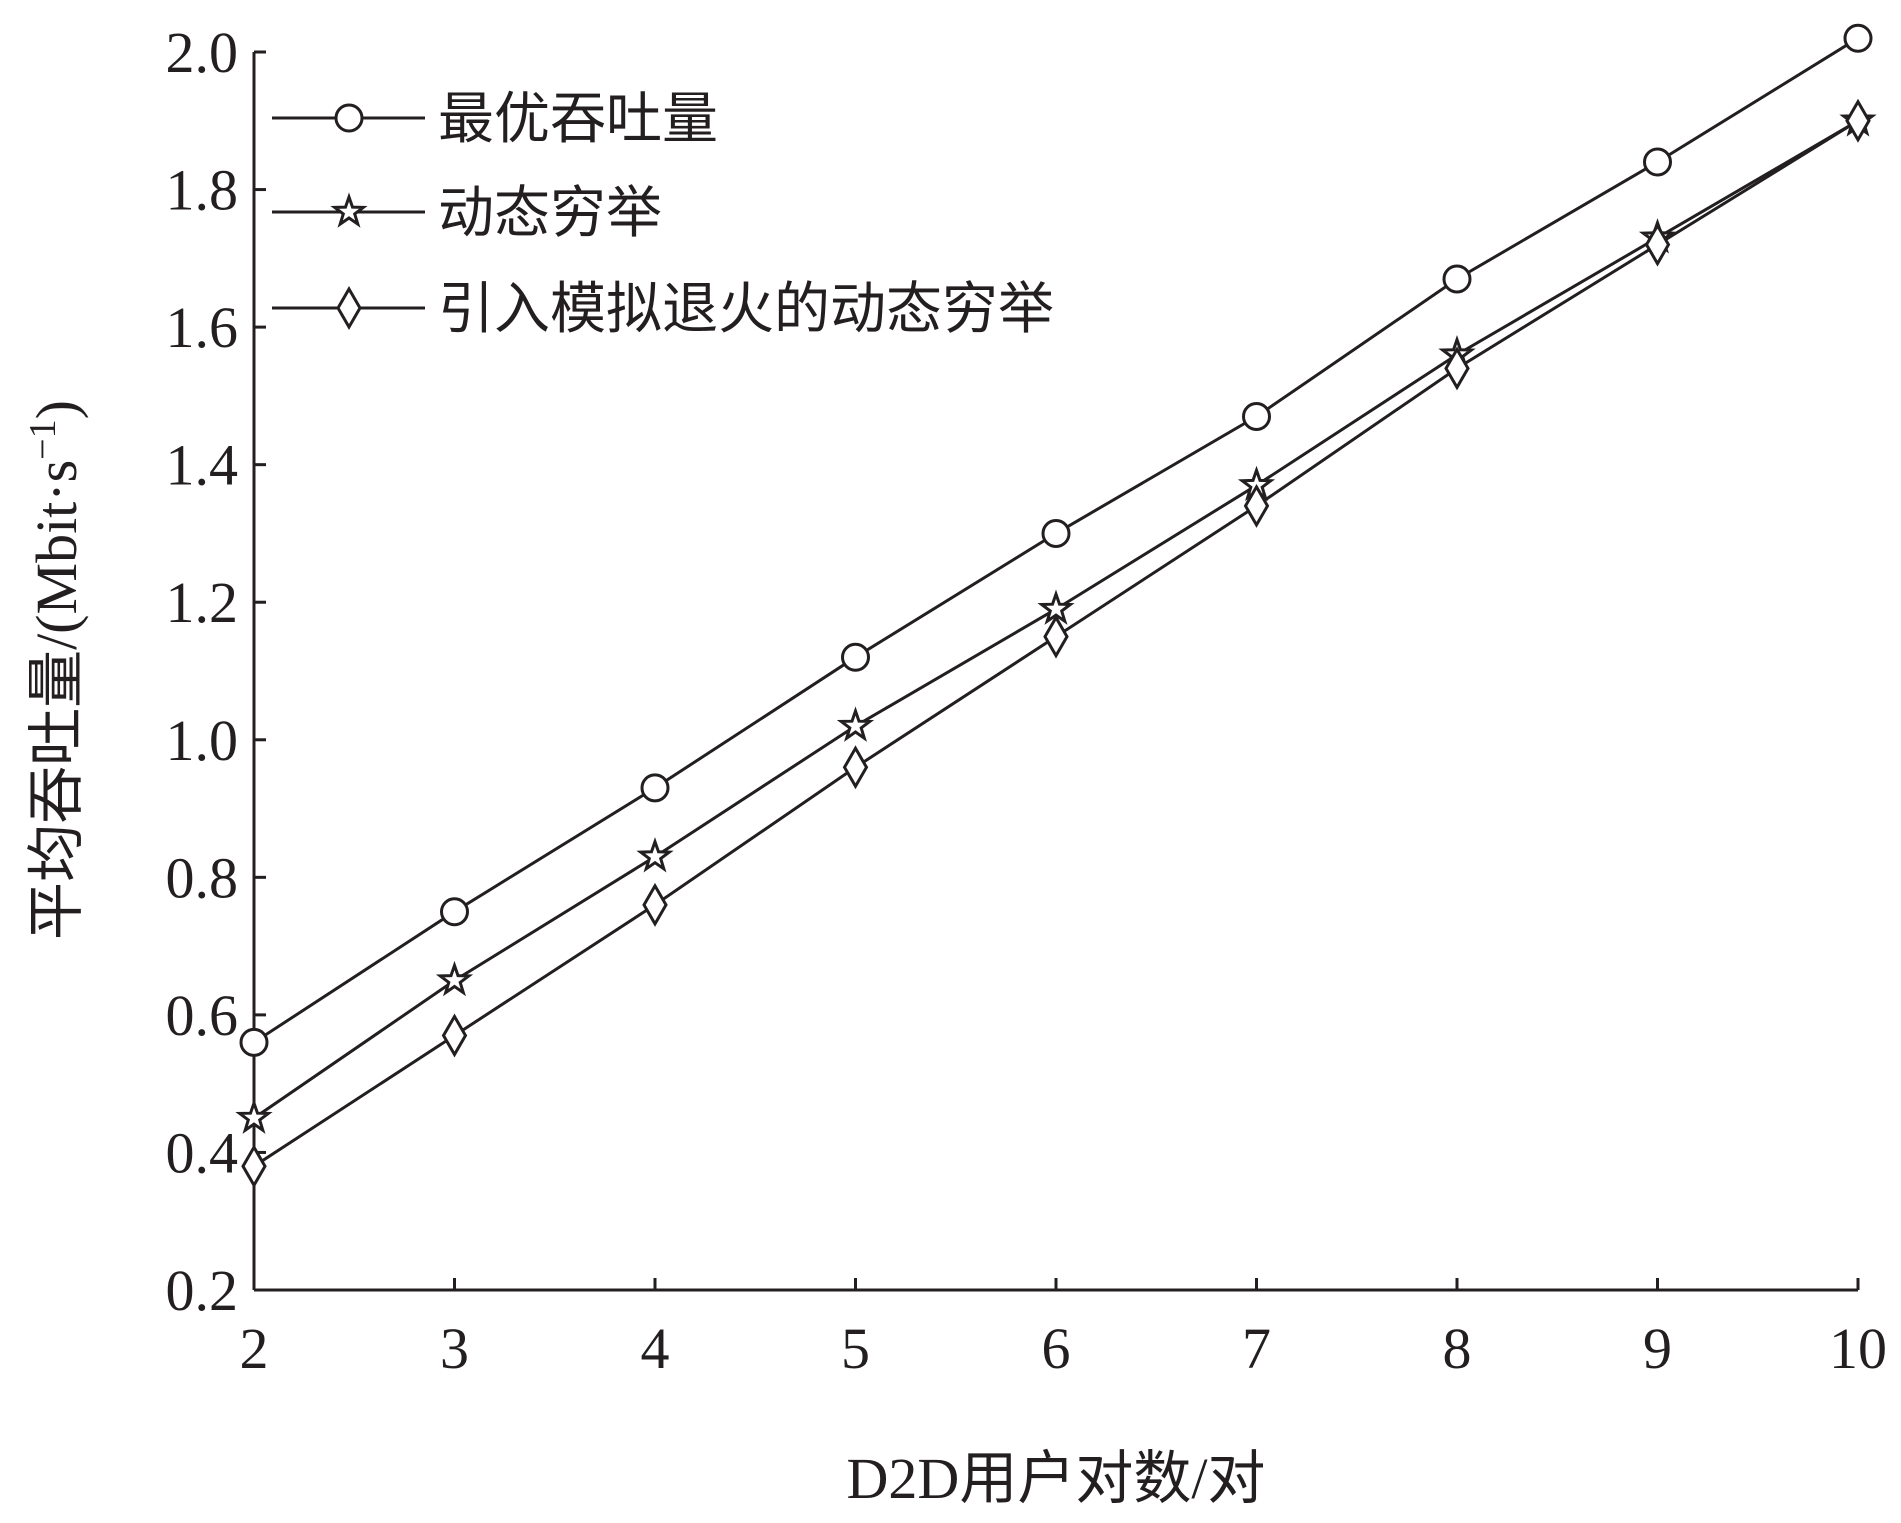 The height and width of the screenshot is (1523, 1901). I want to click on x-tick-label: 7, so click(1256, 1348).